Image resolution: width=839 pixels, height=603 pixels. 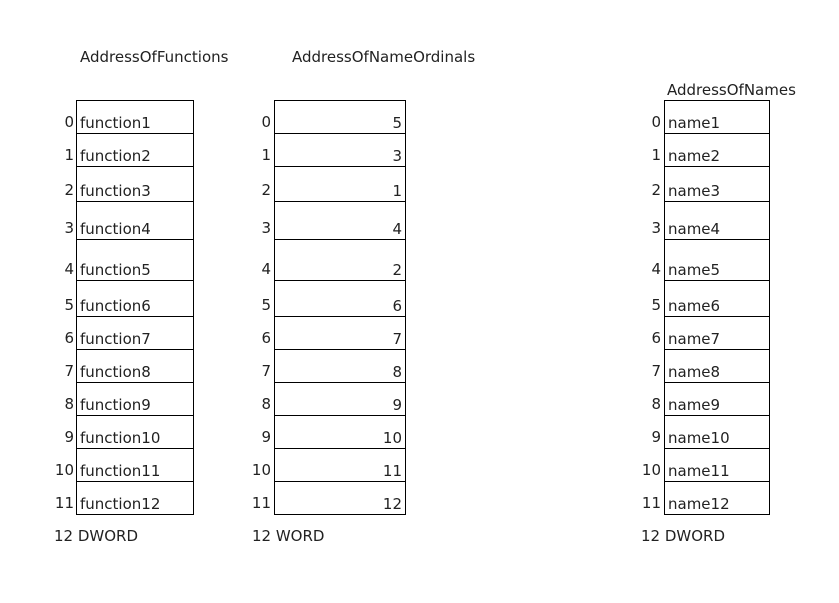 I want to click on table-row: name8, so click(x=717, y=366).